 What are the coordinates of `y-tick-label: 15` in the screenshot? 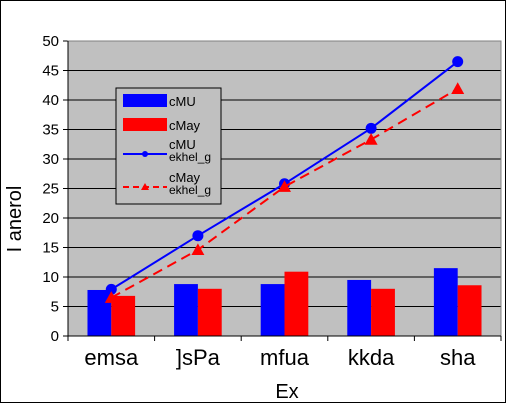 It's located at (50, 248).